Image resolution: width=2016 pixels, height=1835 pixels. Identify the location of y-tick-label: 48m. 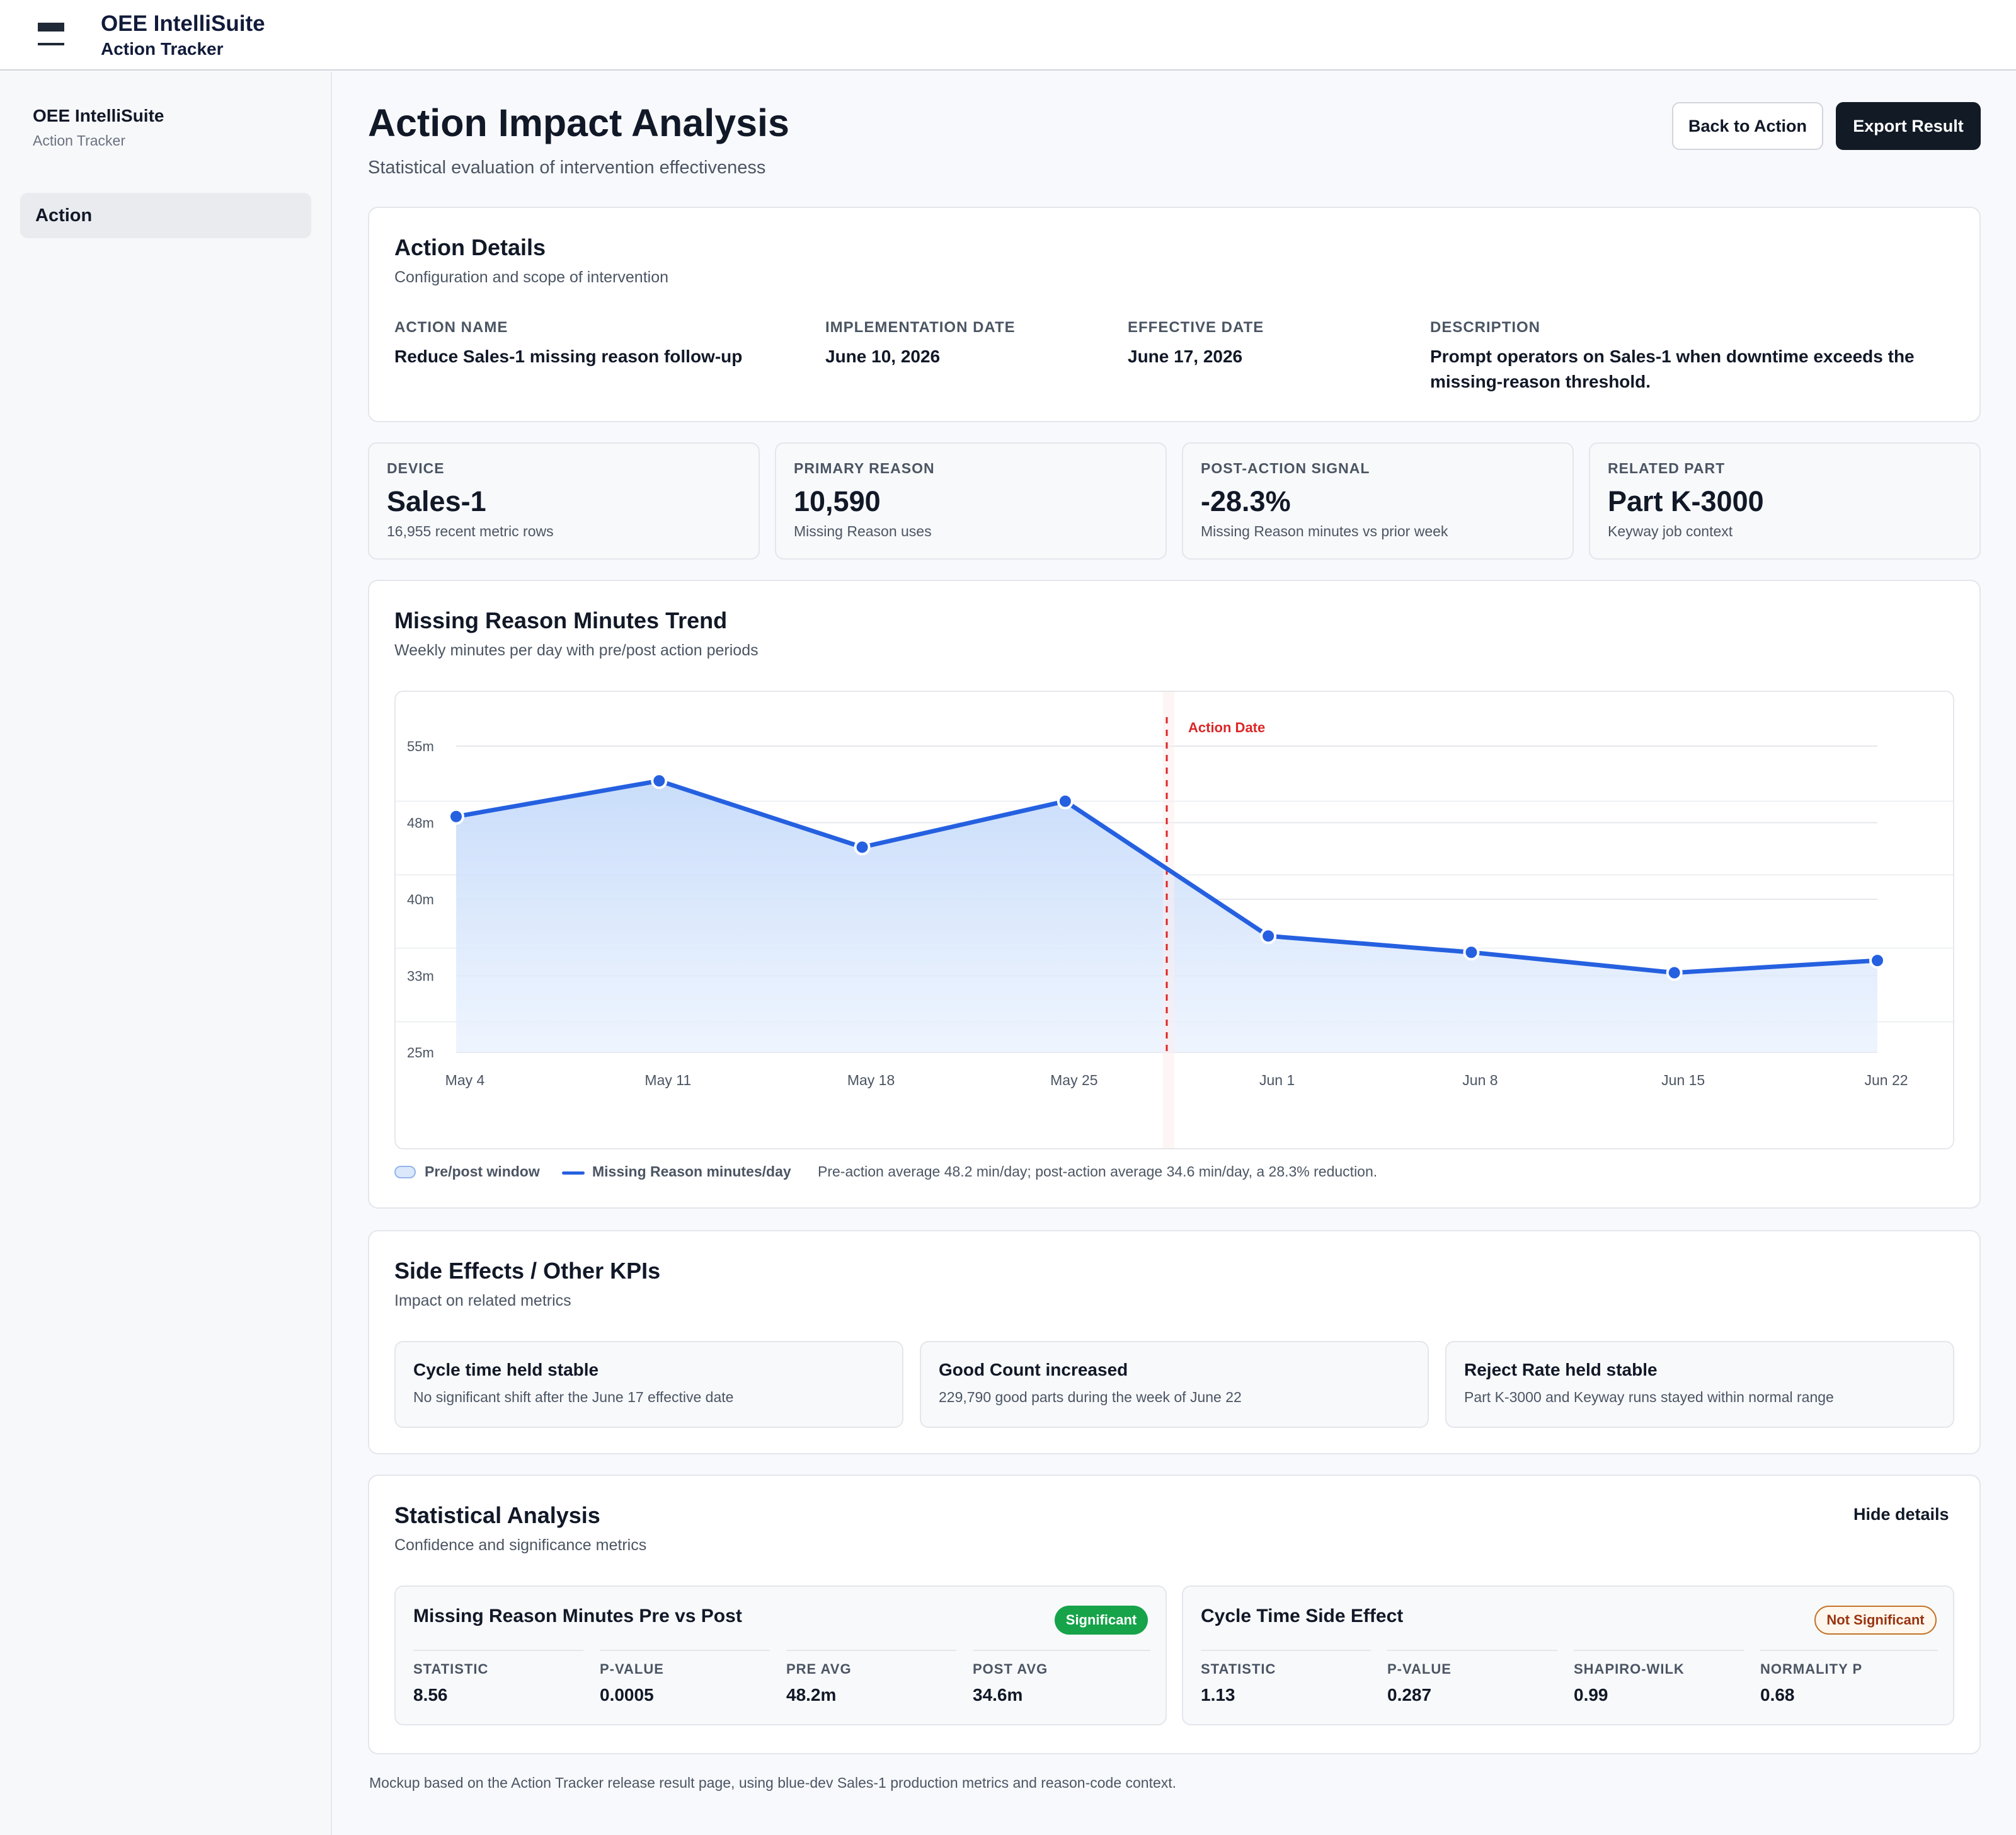
(420, 823).